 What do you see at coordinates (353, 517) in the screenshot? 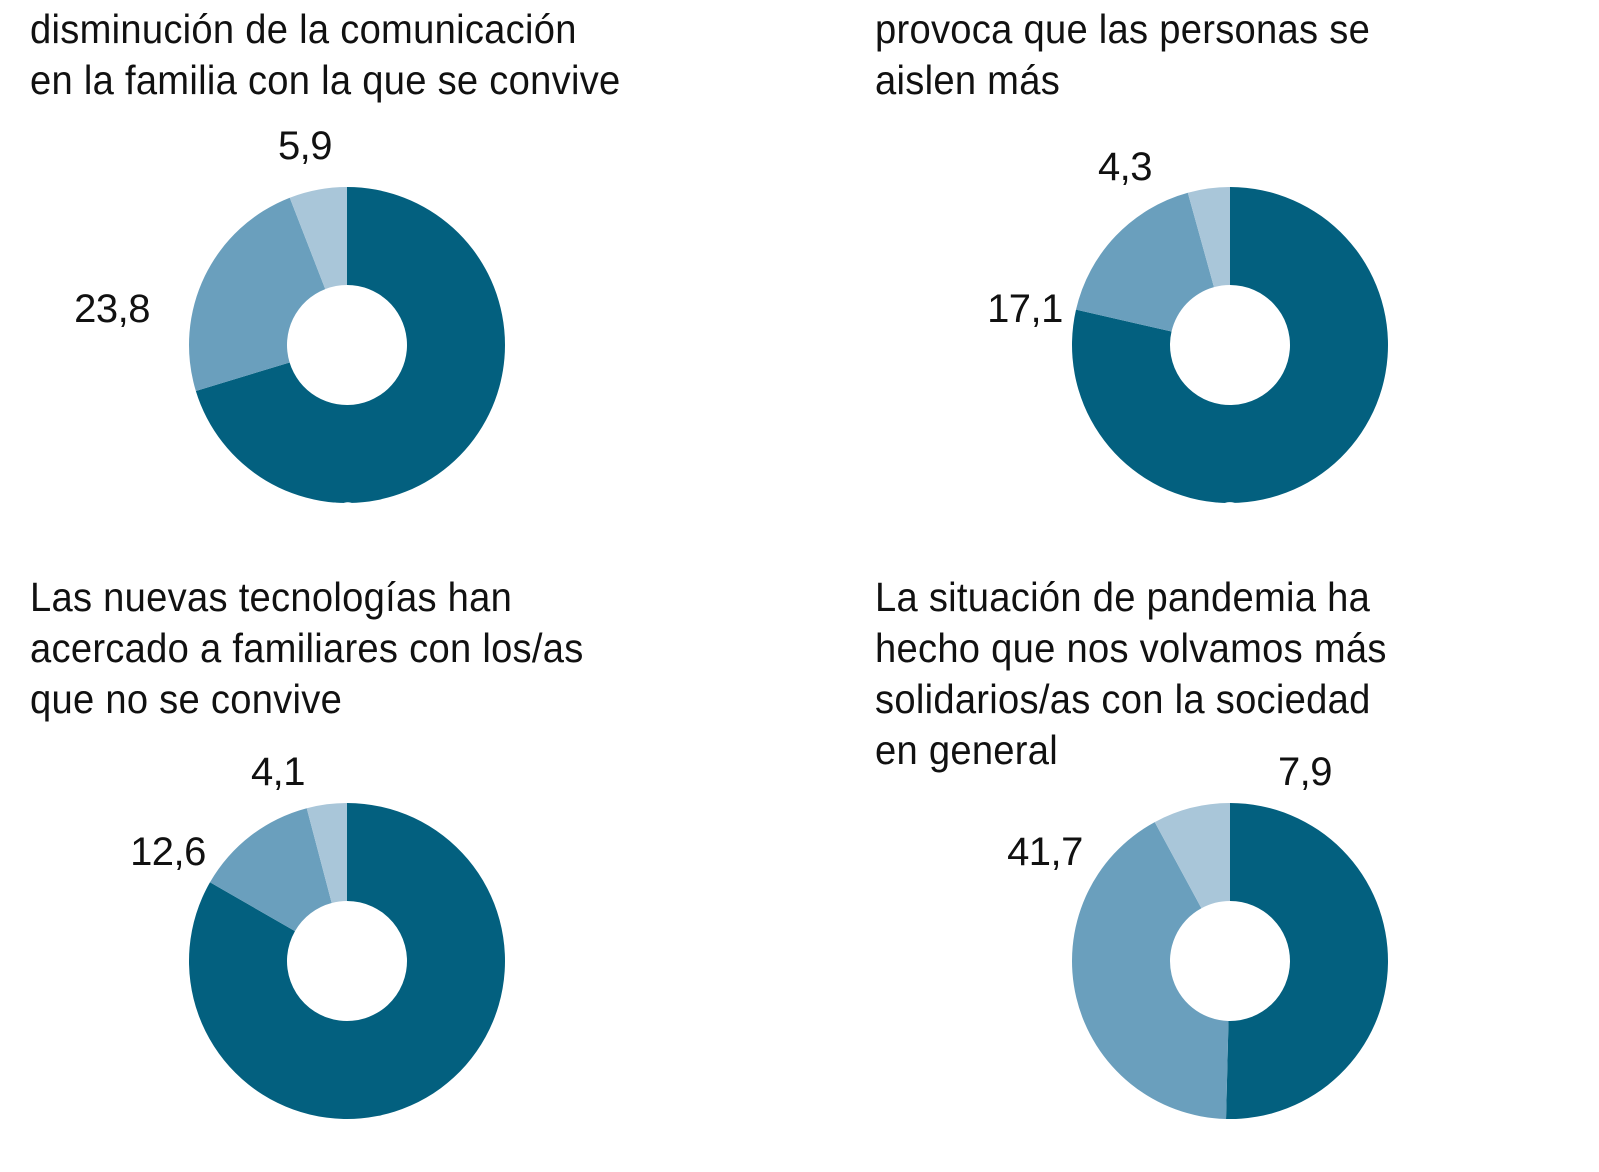
I see `data-label-dark: 70,3` at bounding box center [353, 517].